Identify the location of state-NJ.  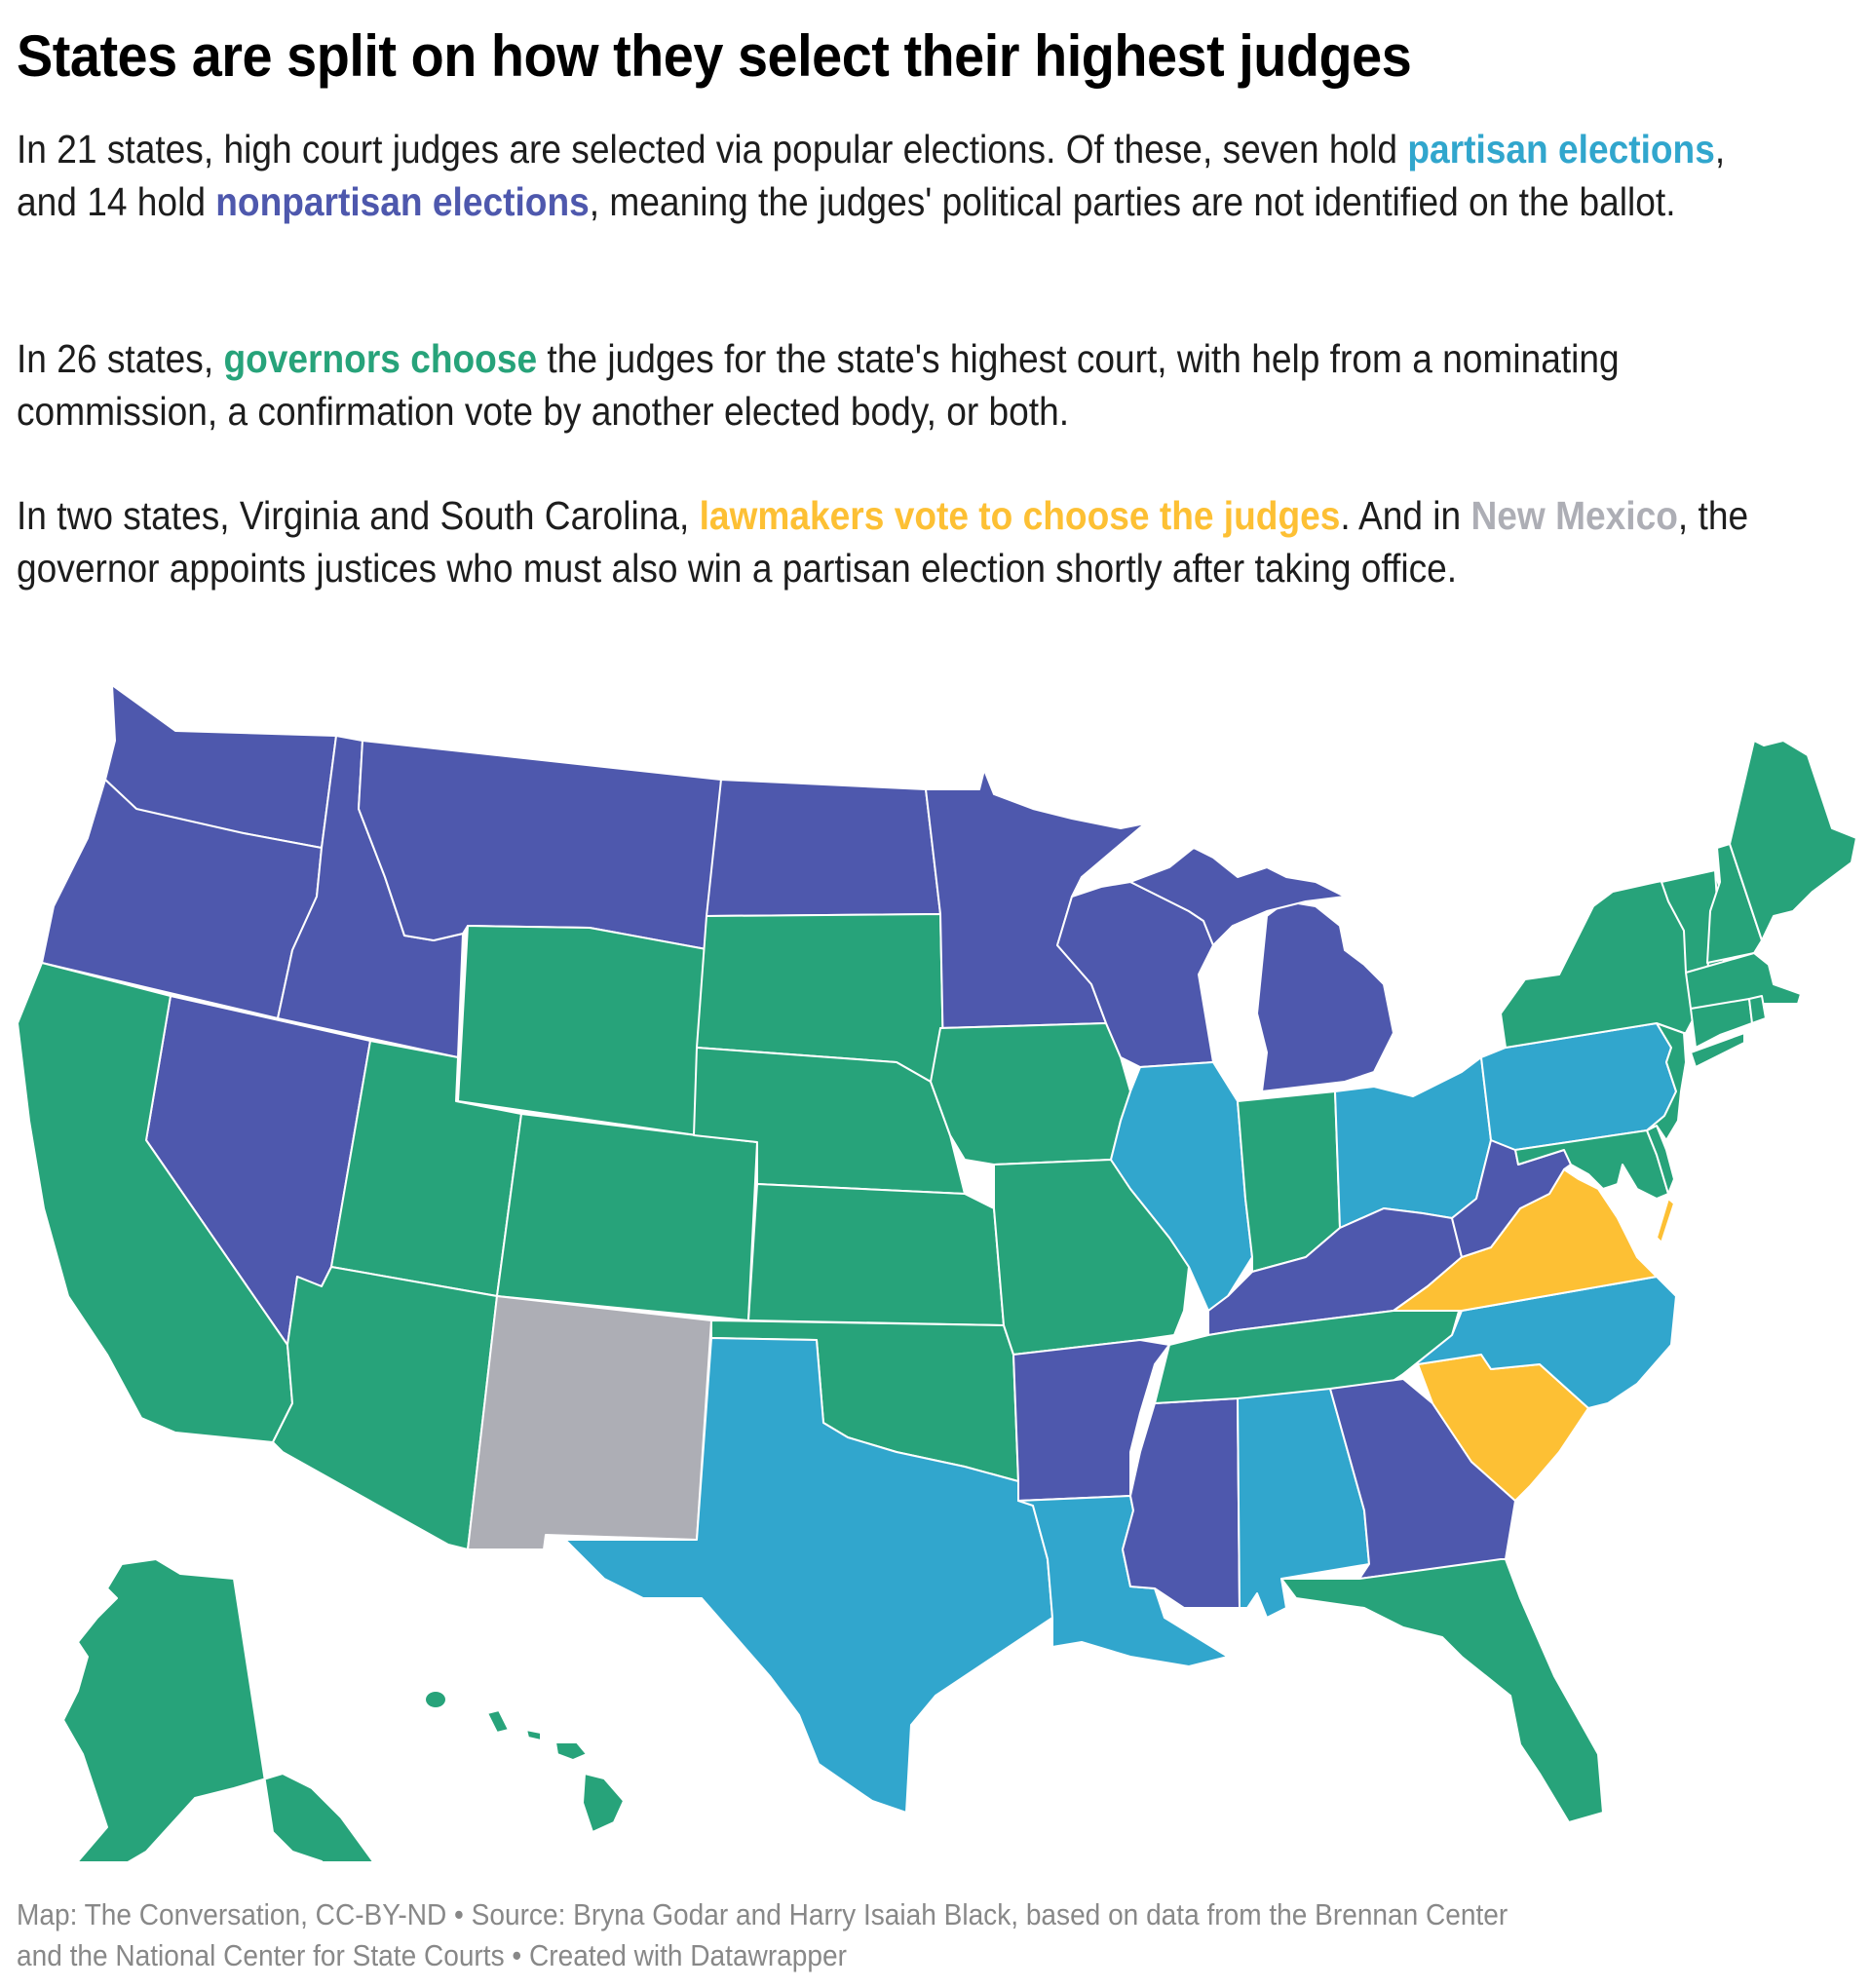
(1666, 1081).